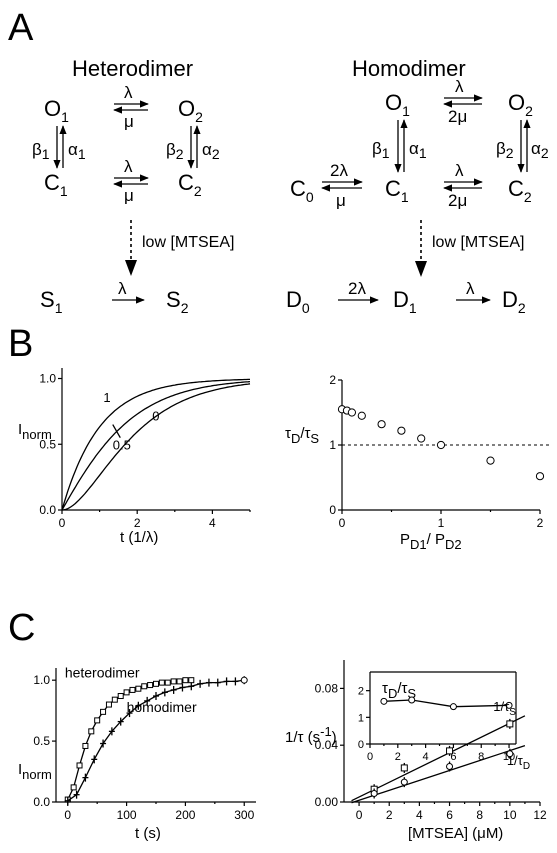 The image size is (557, 853). Describe the element at coordinates (437, 717) in the screenshot. I see `c-right-inset: τD/τS 0246810012` at that location.